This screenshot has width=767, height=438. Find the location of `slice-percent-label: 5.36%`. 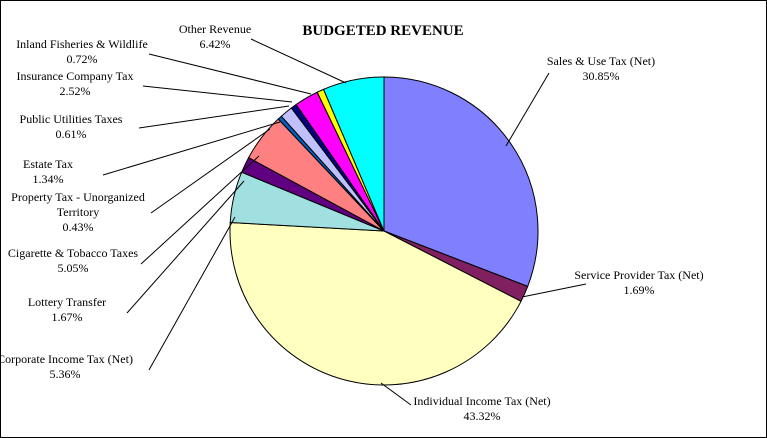

slice-percent-label: 5.36% is located at coordinates (65, 374).